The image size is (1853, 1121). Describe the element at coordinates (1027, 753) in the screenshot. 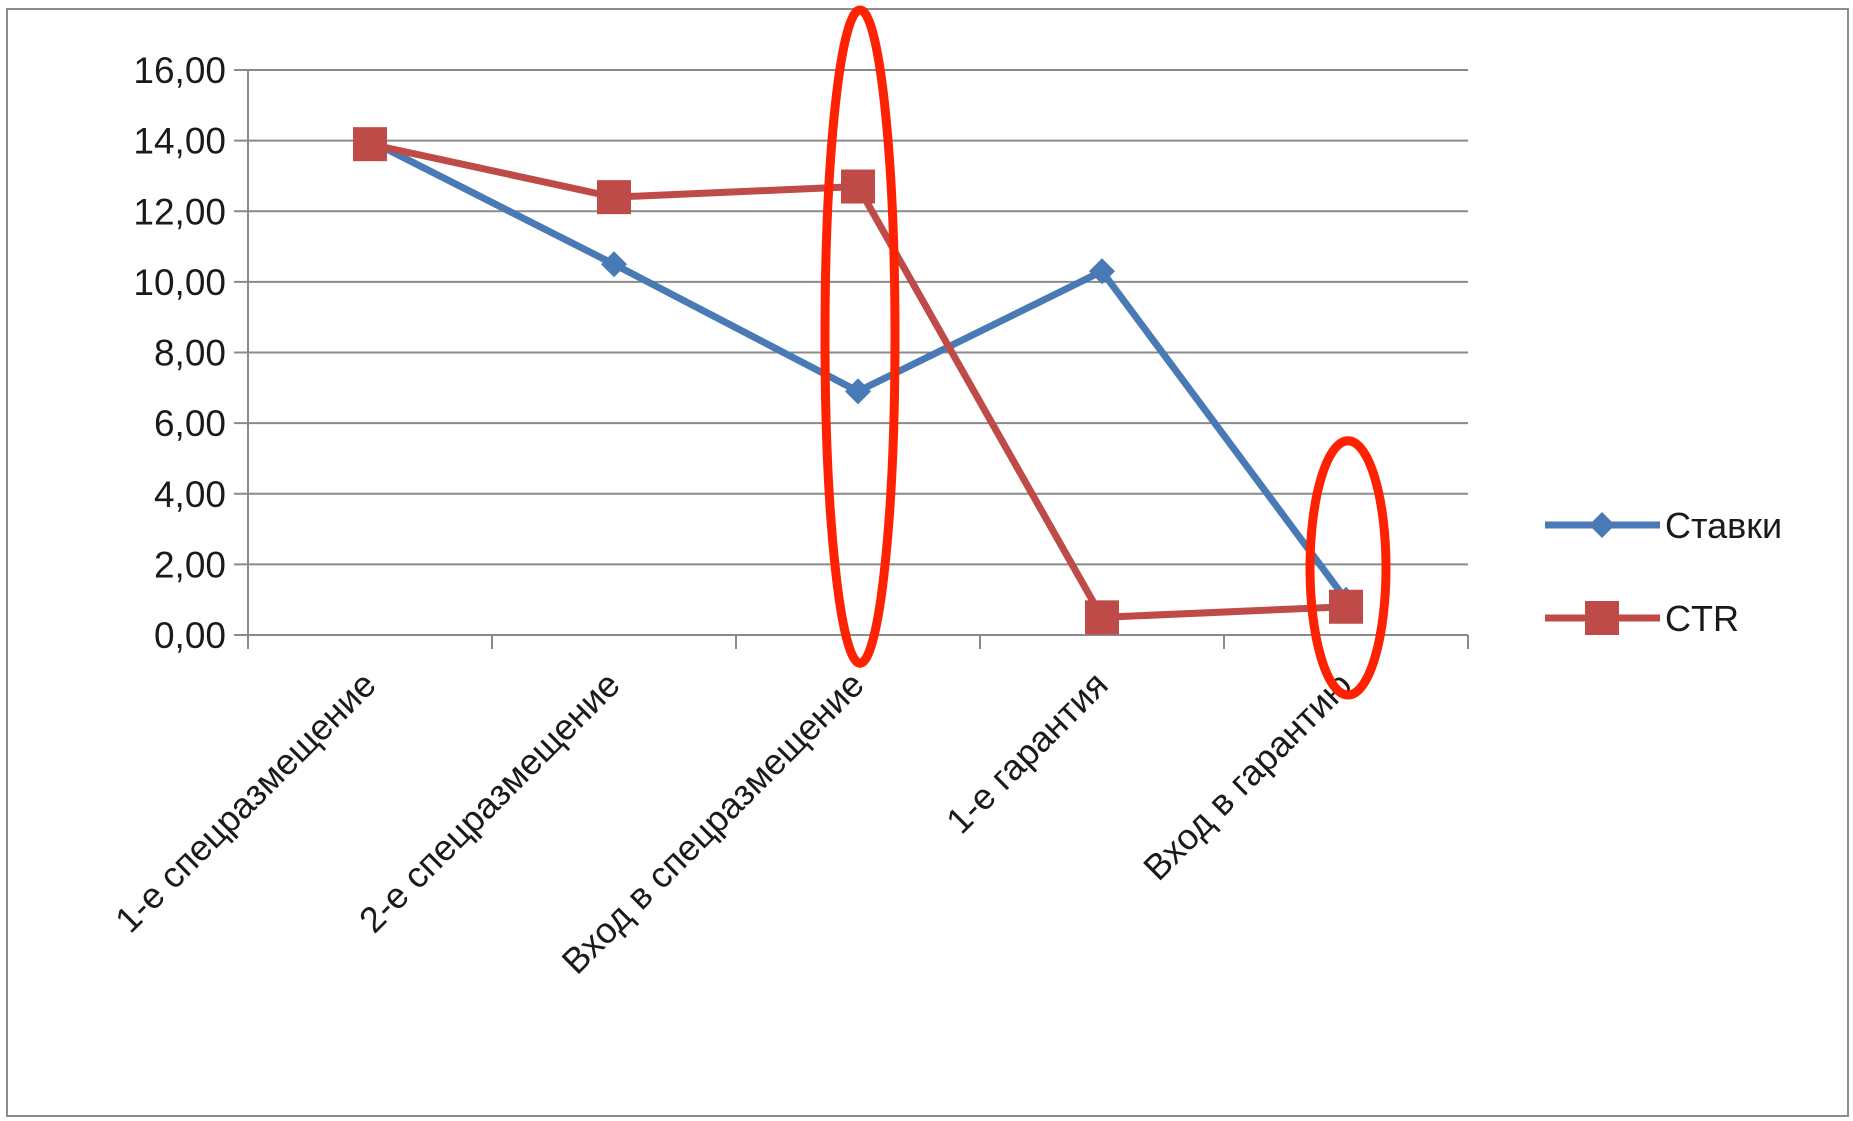

I see `x-category-label: 1-е гарантия` at that location.